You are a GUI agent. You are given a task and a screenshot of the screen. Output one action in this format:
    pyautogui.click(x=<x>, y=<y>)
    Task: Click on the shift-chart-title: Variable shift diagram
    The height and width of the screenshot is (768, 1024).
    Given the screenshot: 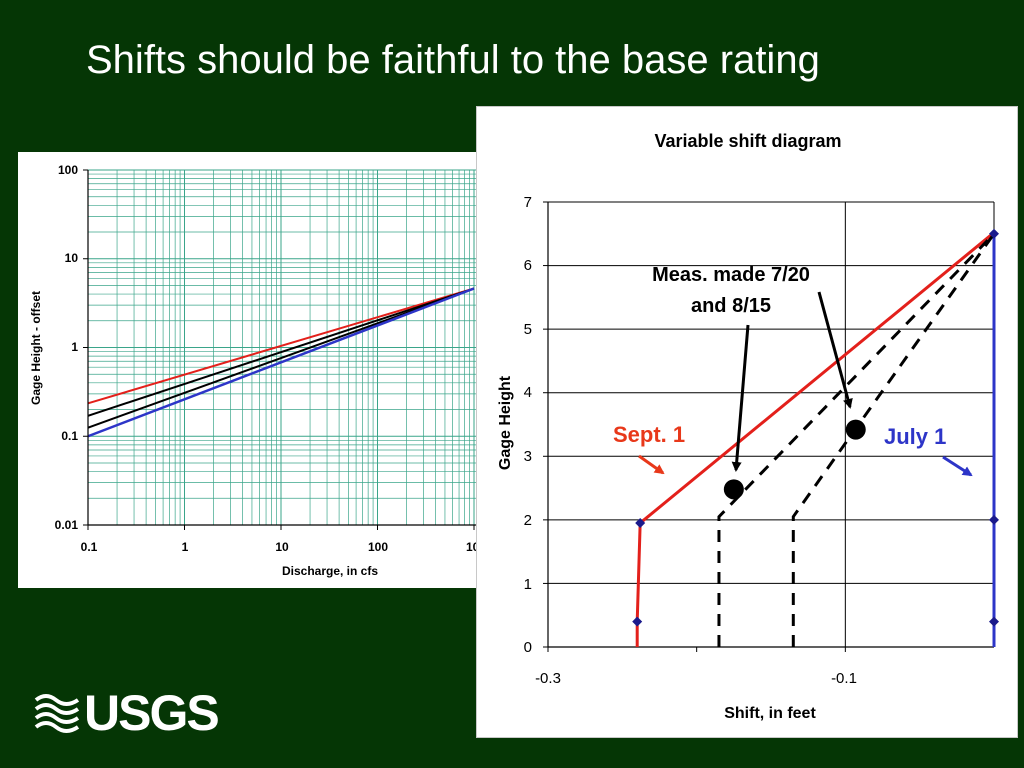 What is the action you would take?
    pyautogui.click(x=747, y=141)
    